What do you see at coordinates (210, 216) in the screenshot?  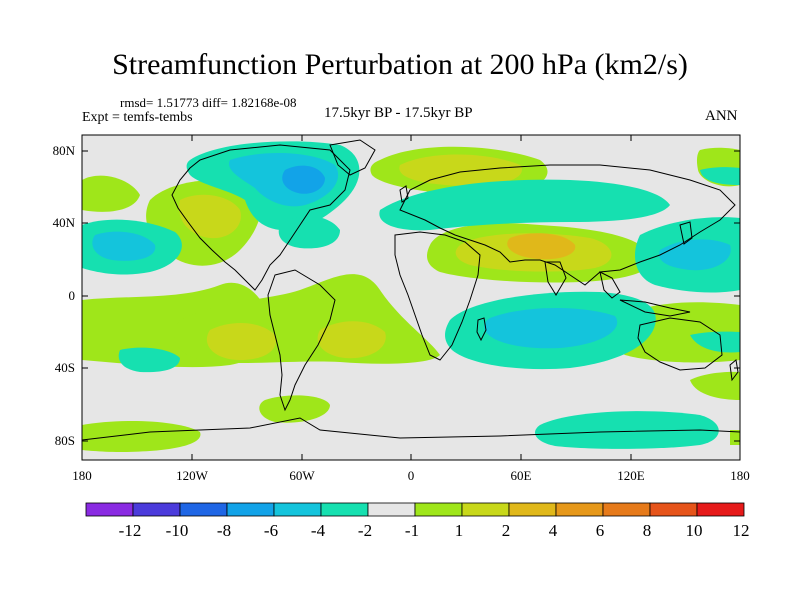 I see `contour-north-america-core` at bounding box center [210, 216].